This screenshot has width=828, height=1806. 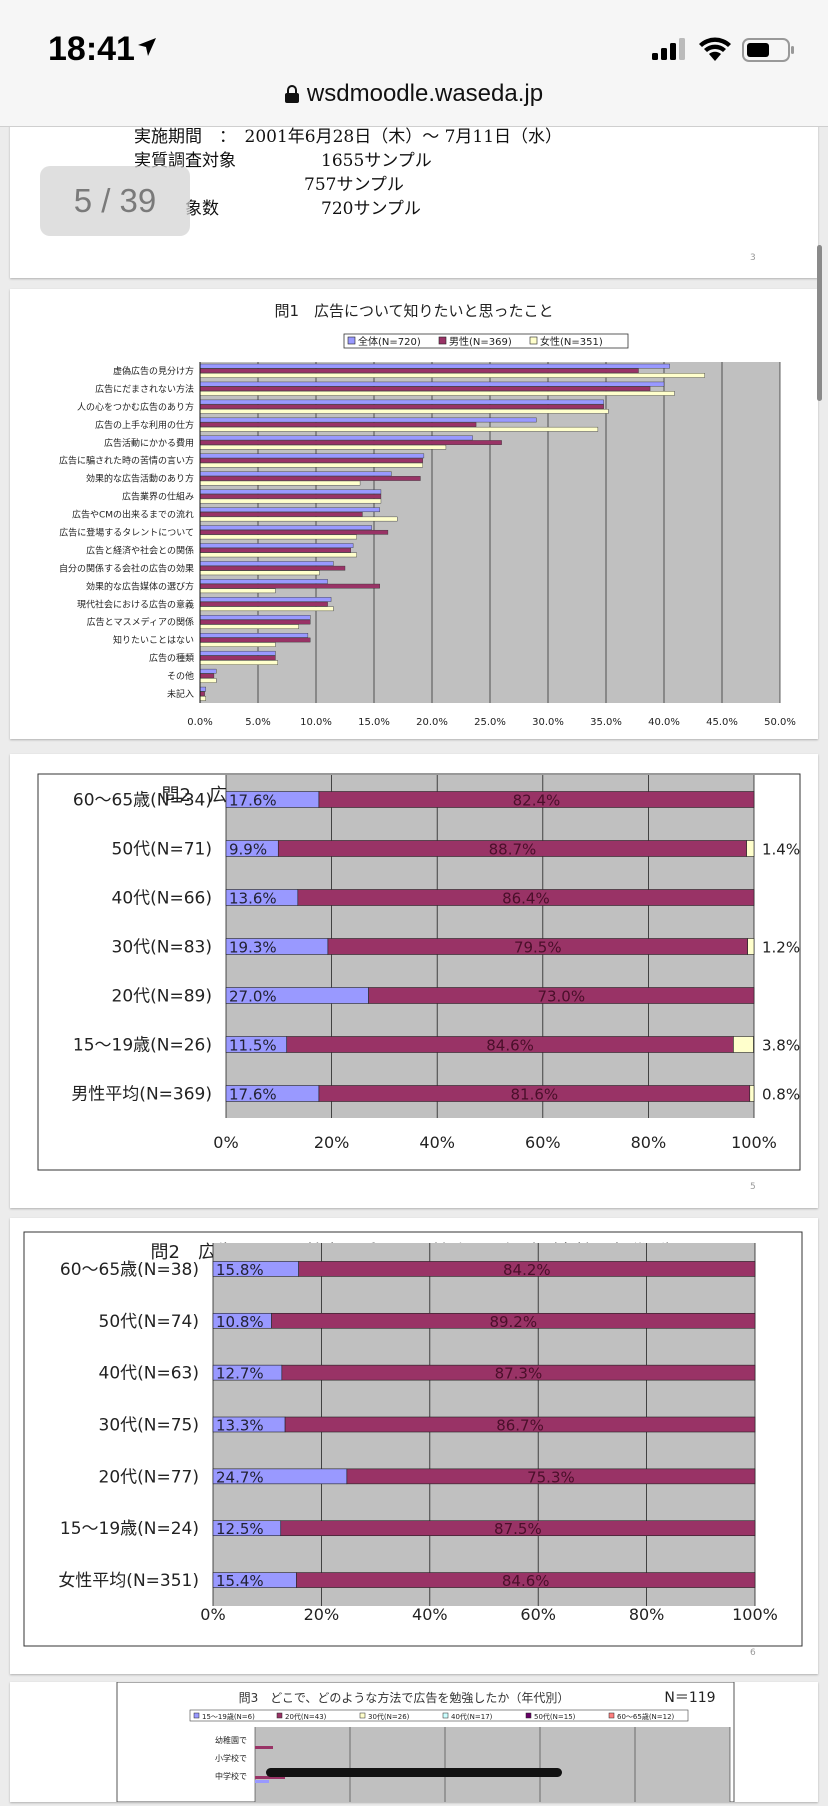 I want to click on url-text: wsdmoodle.waseda.jp, so click(x=425, y=93).